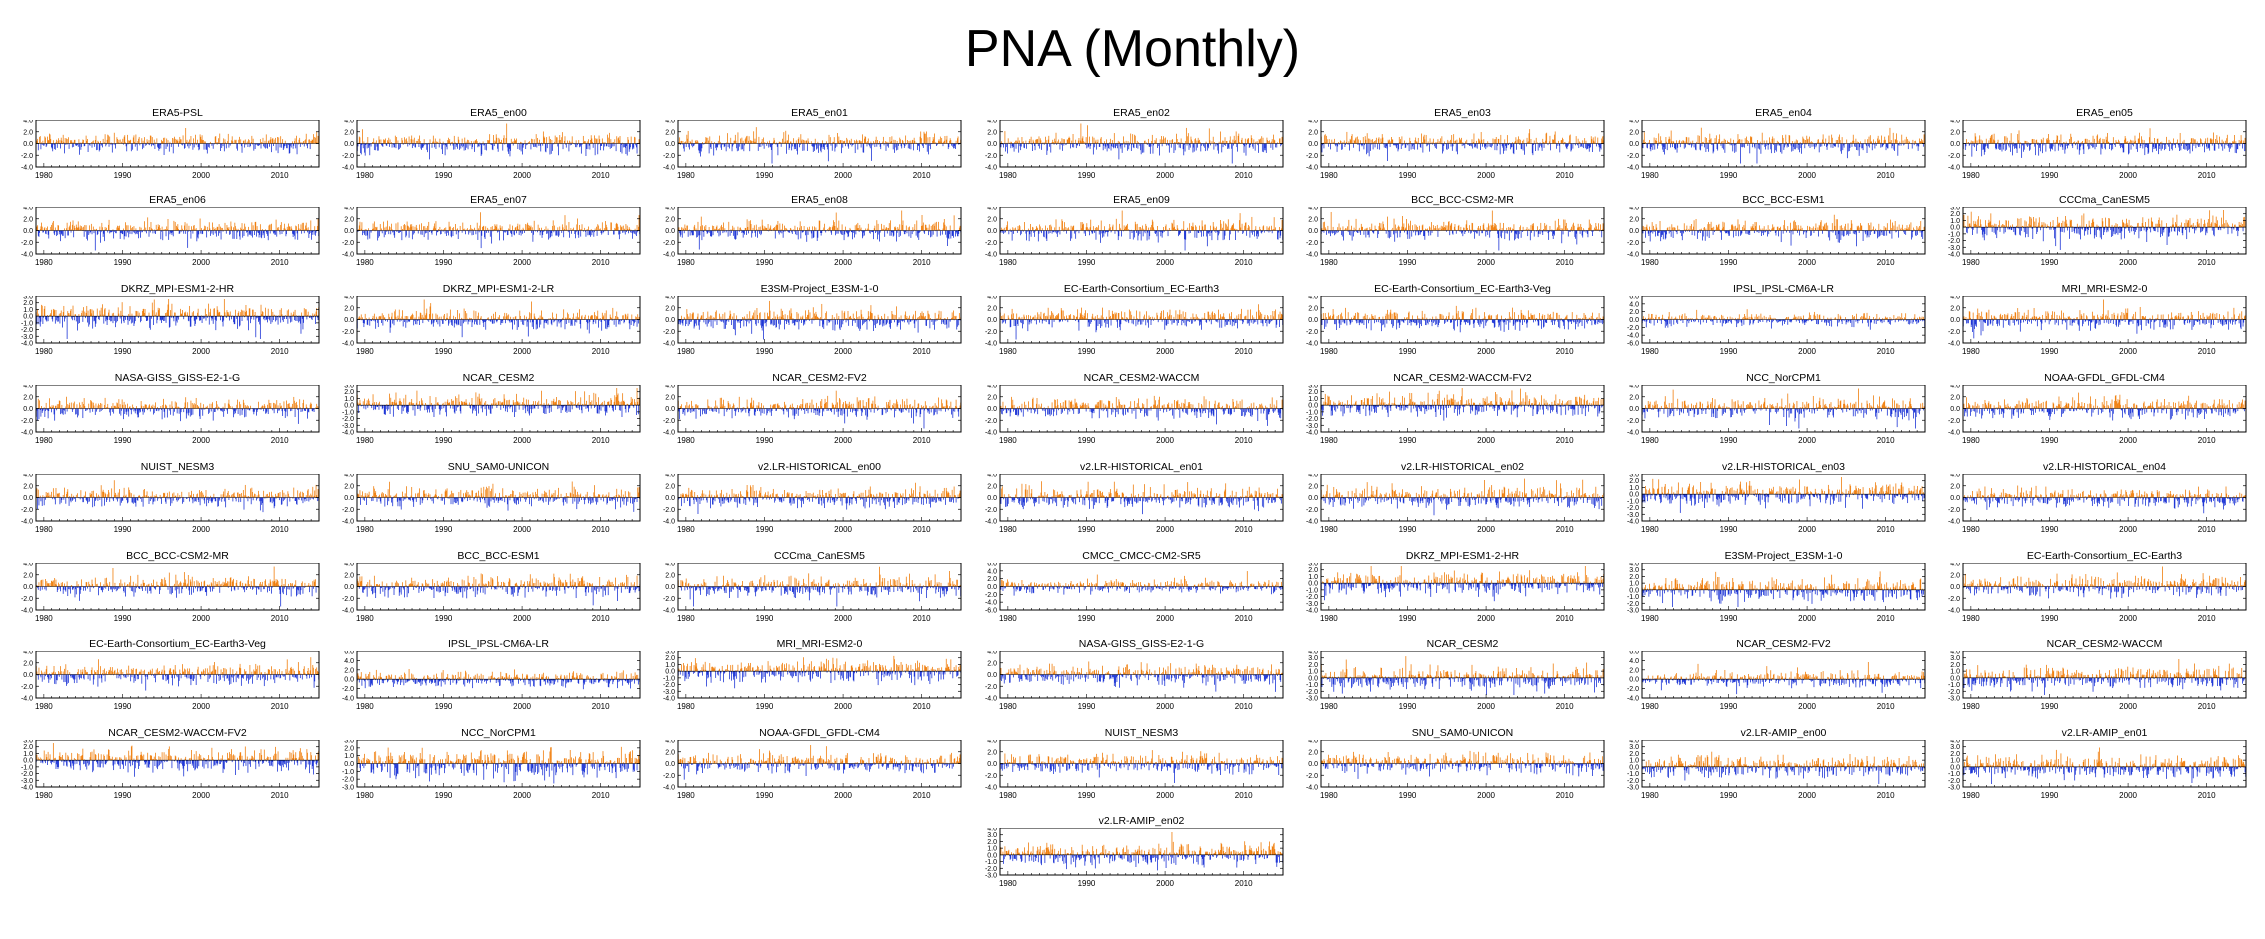 Image resolution: width=2265 pixels, height=939 pixels. What do you see at coordinates (1141, 113) in the screenshot?
I see `panel-title: ERA5_en02` at bounding box center [1141, 113].